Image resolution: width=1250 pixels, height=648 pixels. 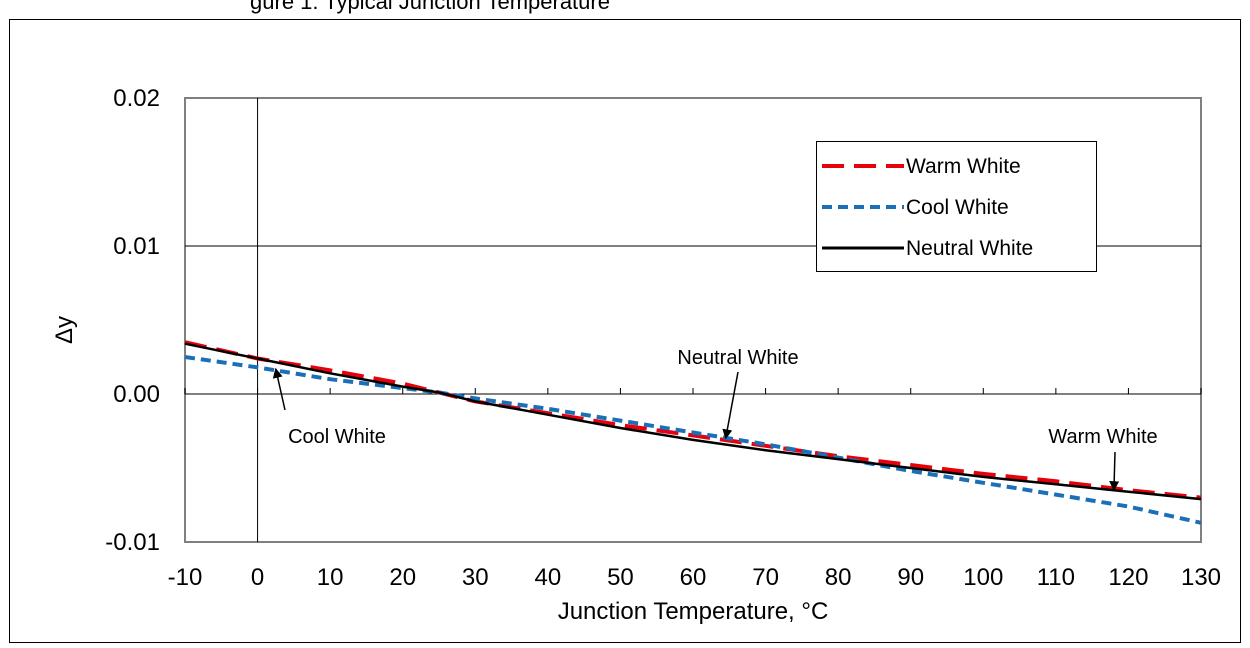 I want to click on x-axis-title: Junction Temperature, °C, so click(x=693, y=611).